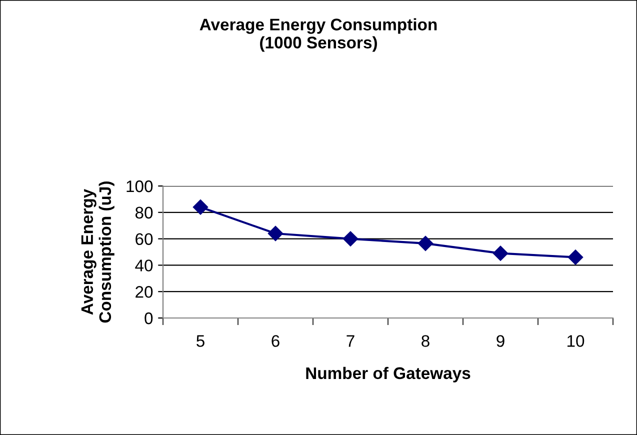 The height and width of the screenshot is (435, 637). I want to click on x-tick-label: 8, so click(426, 341).